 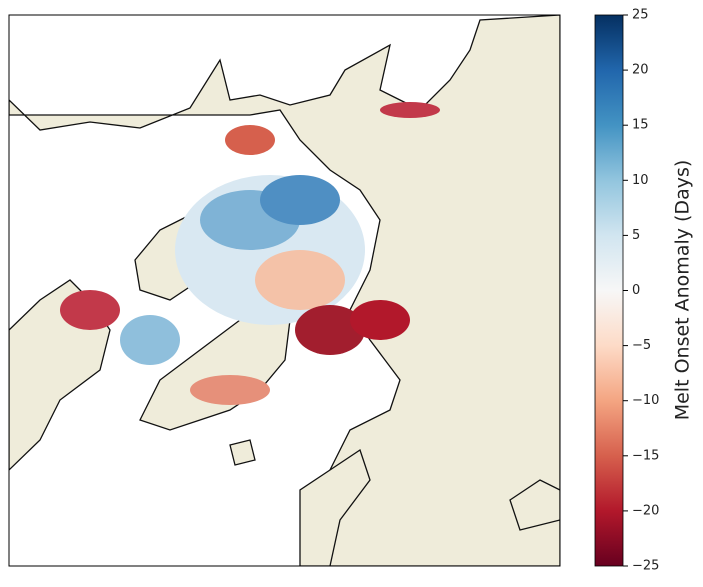 What do you see at coordinates (636, 290) in the screenshot?
I see `colorbar-tick-label: 0` at bounding box center [636, 290].